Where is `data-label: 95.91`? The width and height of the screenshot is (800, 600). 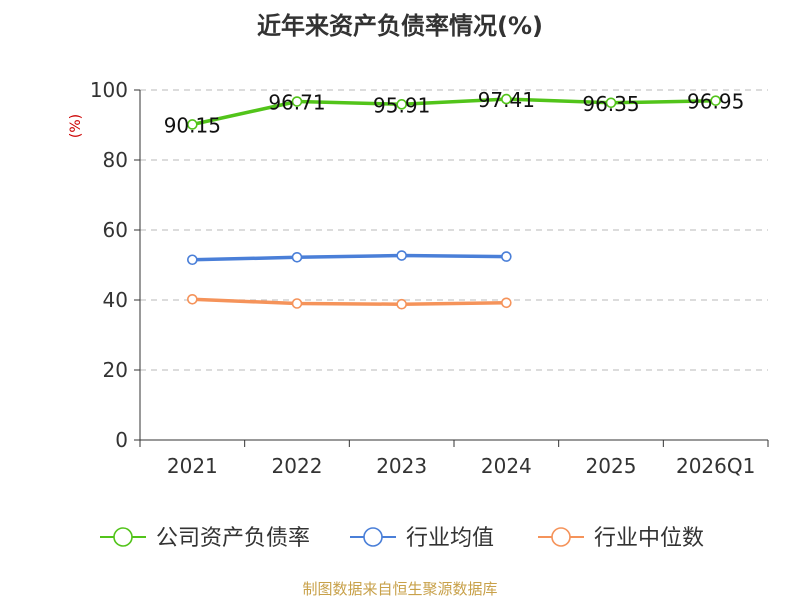
data-label: 95.91 is located at coordinates (401, 105).